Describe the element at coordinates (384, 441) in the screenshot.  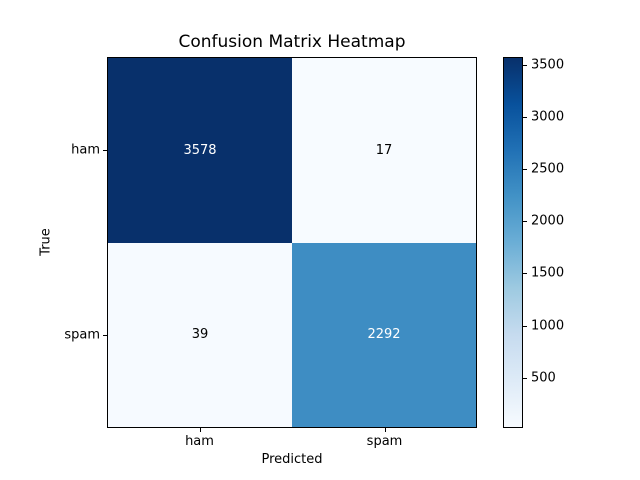
I see `x-tick-label: spam` at that location.